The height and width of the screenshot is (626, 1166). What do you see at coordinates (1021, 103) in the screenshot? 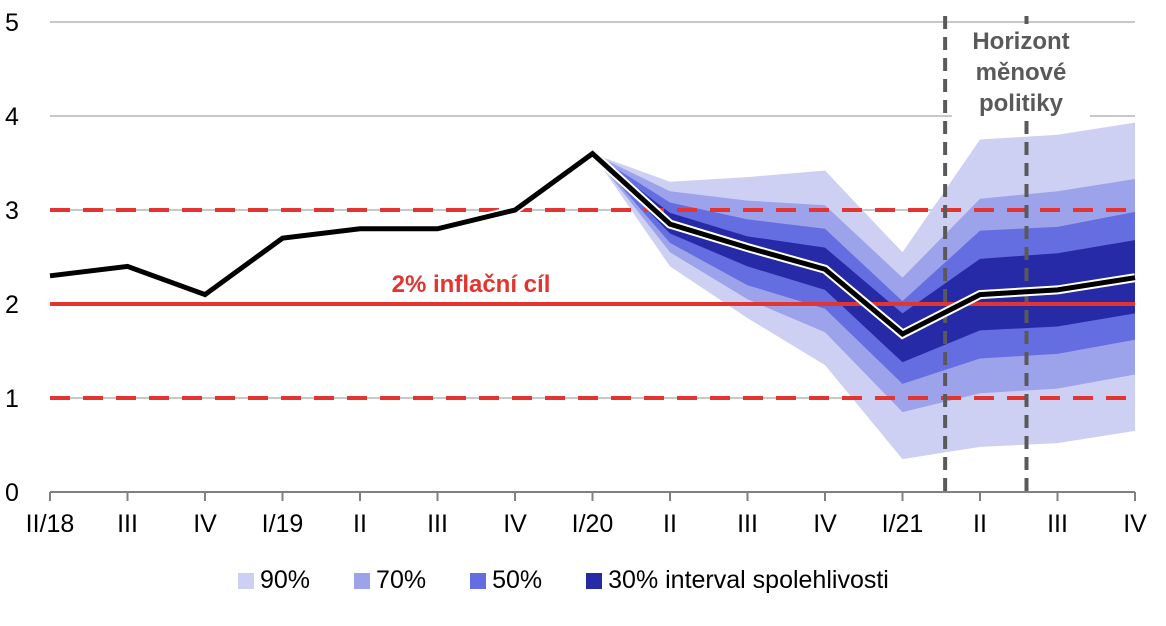
I see `horizon-label-line-3: politiky` at bounding box center [1021, 103].